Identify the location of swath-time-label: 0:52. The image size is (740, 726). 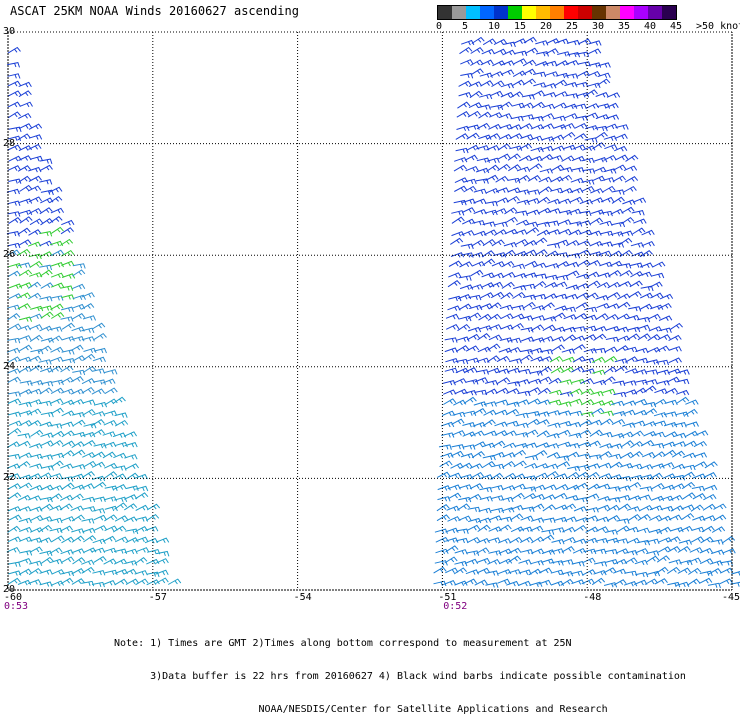
(455, 606).